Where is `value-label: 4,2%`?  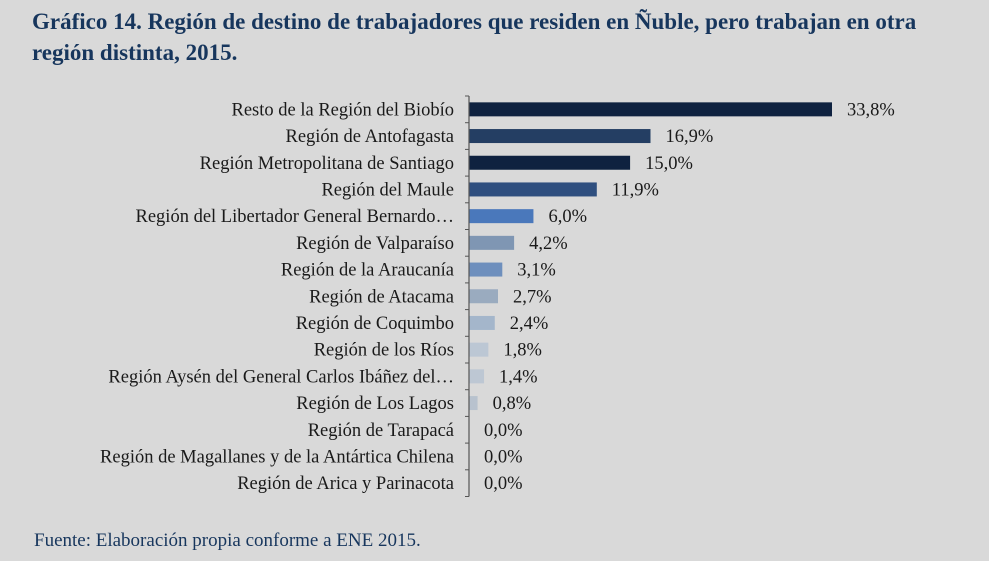
value-label: 4,2% is located at coordinates (548, 244).